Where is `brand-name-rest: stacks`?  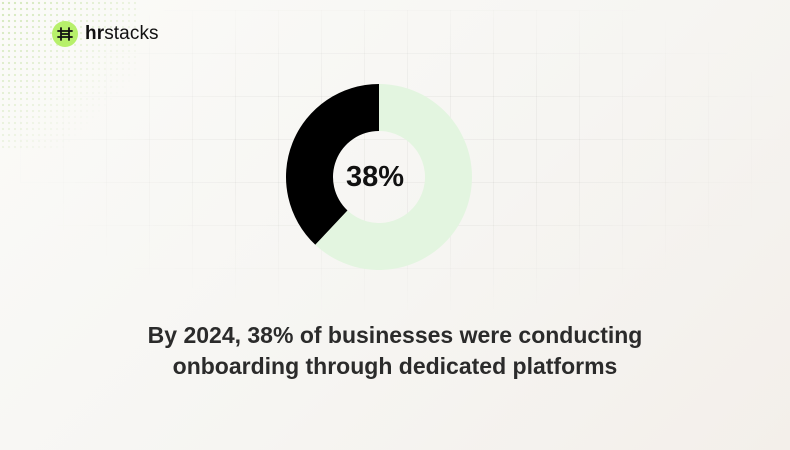 brand-name-rest: stacks is located at coordinates (131, 33).